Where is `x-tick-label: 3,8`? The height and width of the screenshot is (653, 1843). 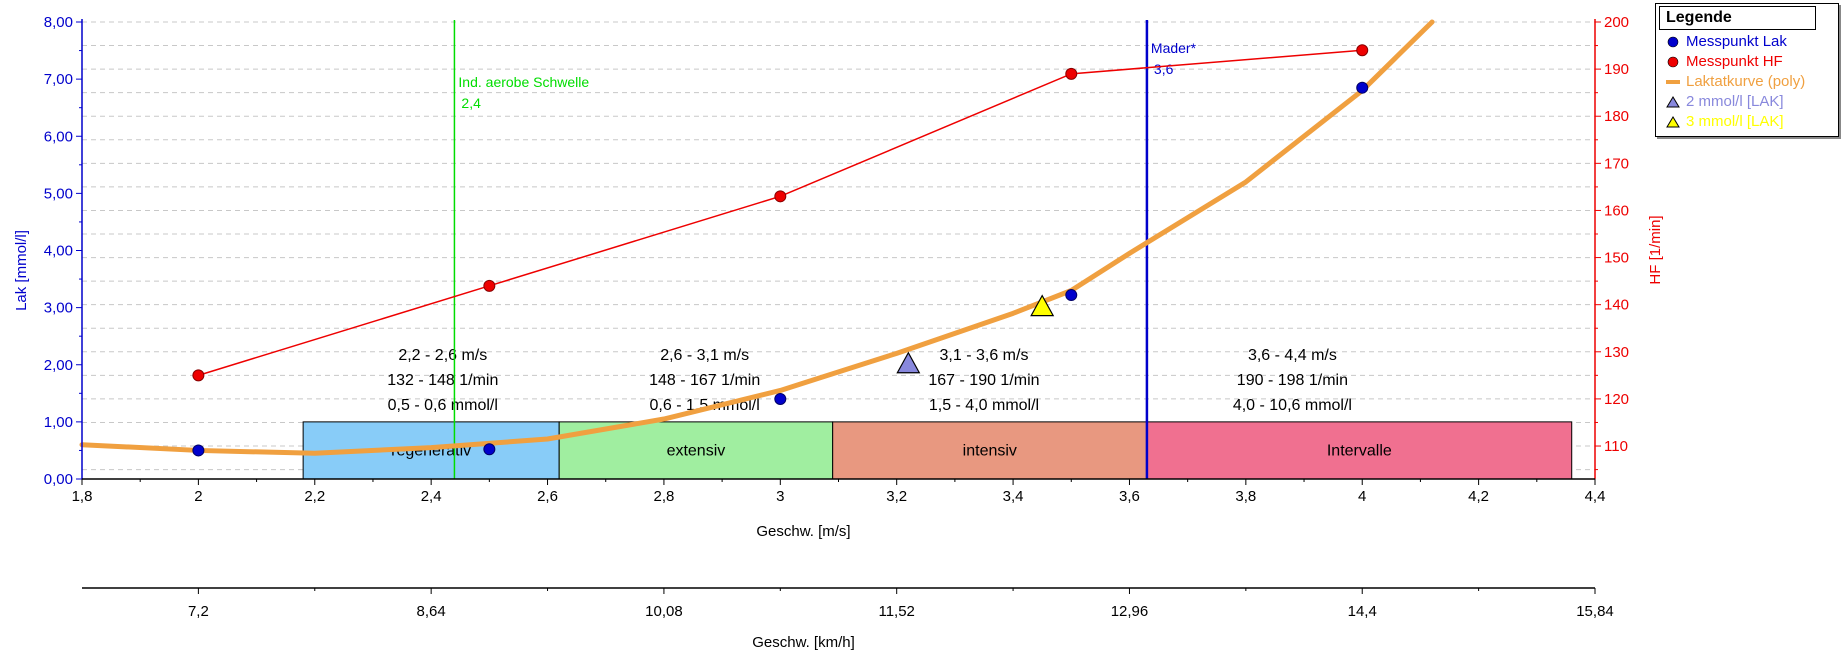
x-tick-label: 3,8 is located at coordinates (1245, 496).